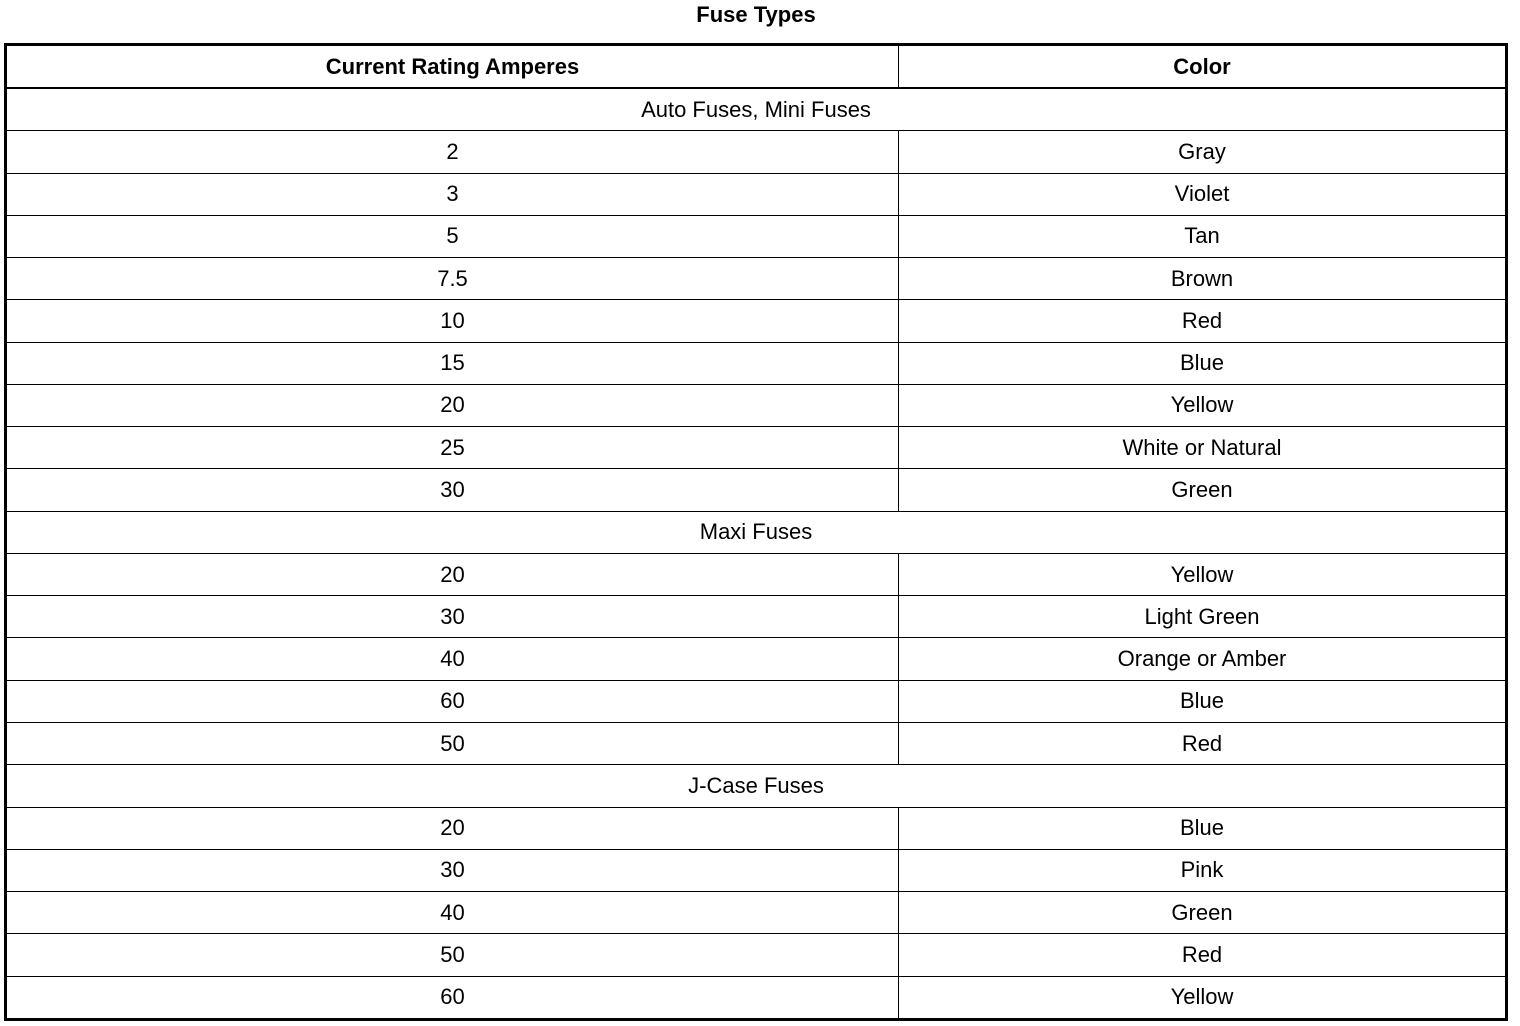  I want to click on table-row: 2 Gray, so click(756, 152).